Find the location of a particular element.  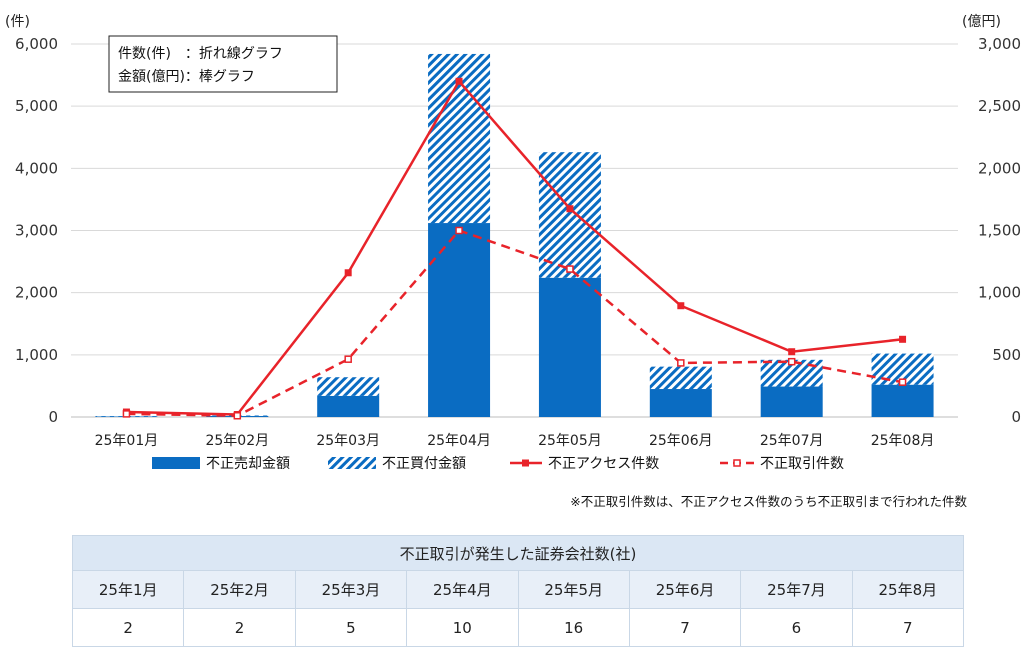

legend: 不正売却金額 不正買付金額 不正アクセス件数 不正取引件数 is located at coordinates (498, 464).